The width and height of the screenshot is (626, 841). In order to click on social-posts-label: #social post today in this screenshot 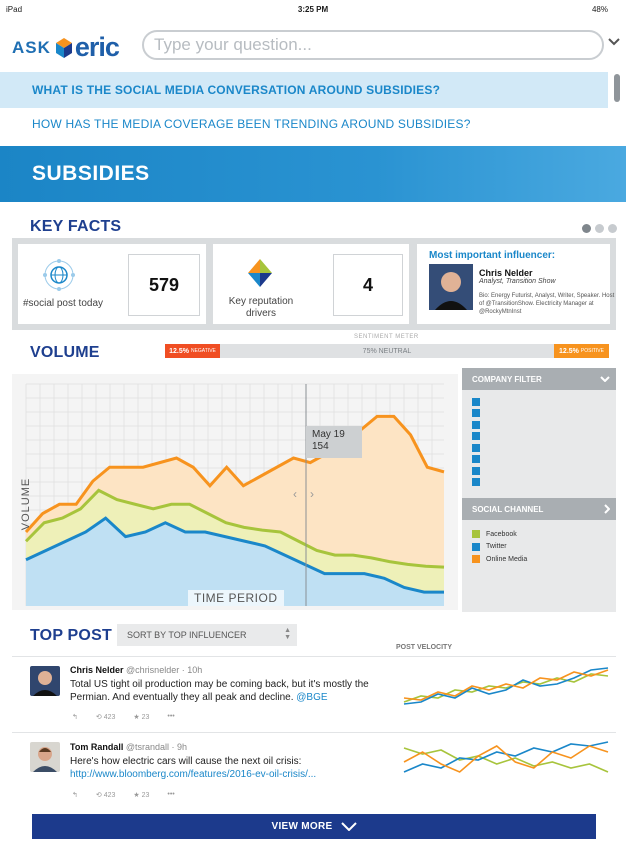, I will do `click(63, 303)`.